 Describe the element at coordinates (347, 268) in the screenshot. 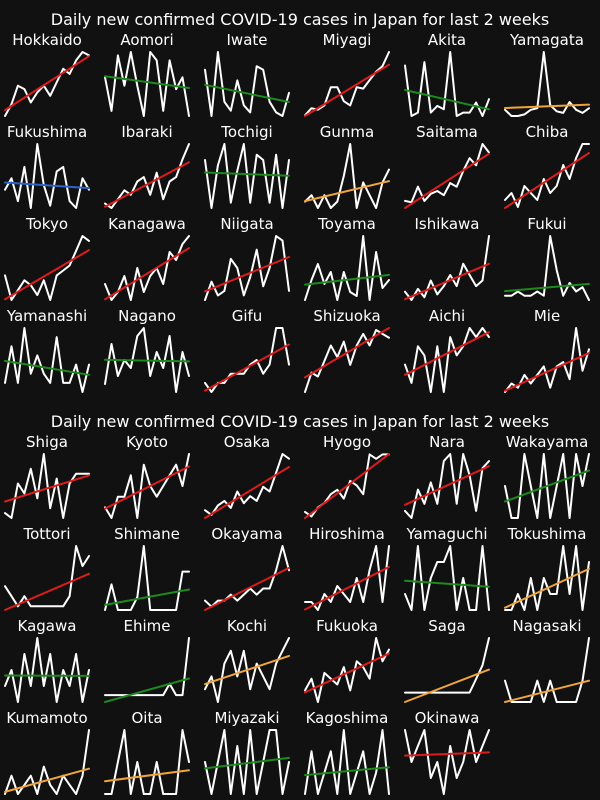

I see `series-line-toyama` at that location.